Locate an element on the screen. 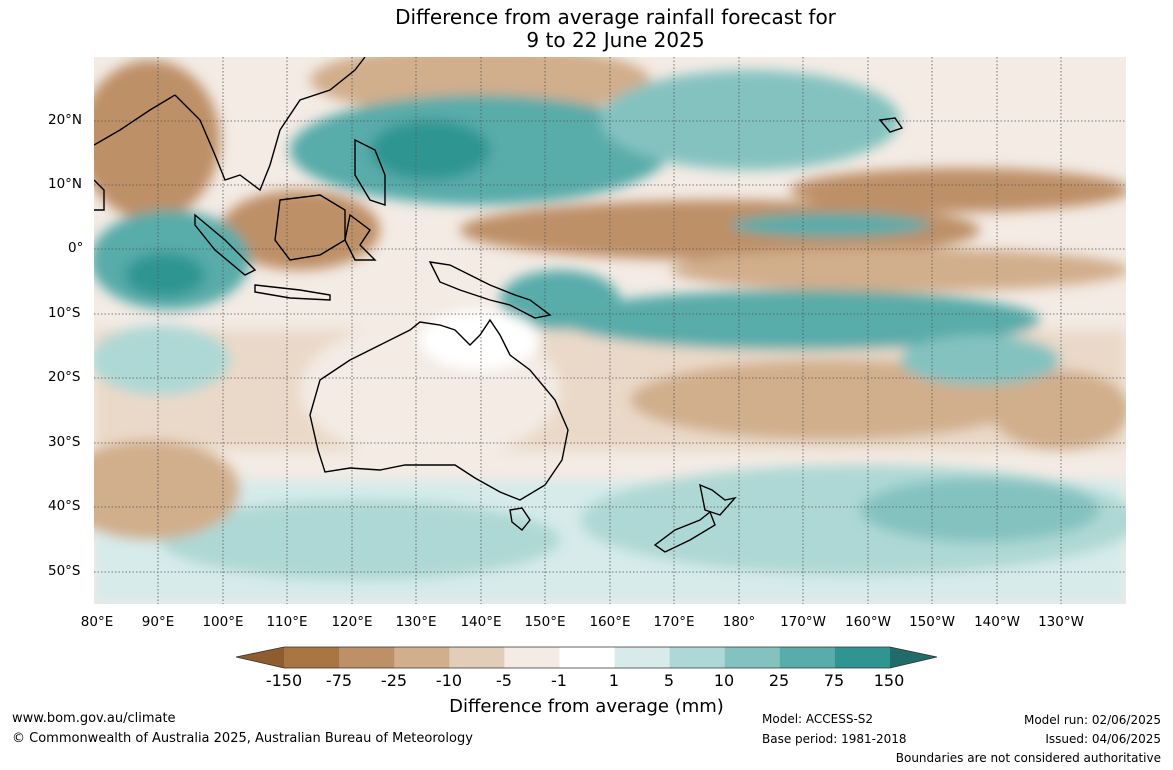  australia-coast is located at coordinates (439, 409).